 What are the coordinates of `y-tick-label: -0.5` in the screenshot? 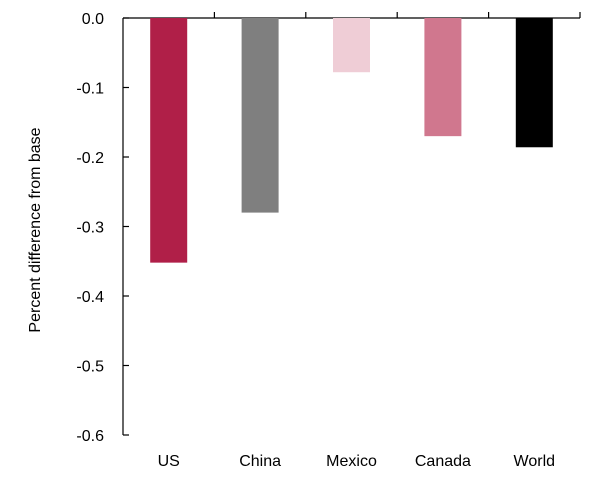 It's located at (90, 367).